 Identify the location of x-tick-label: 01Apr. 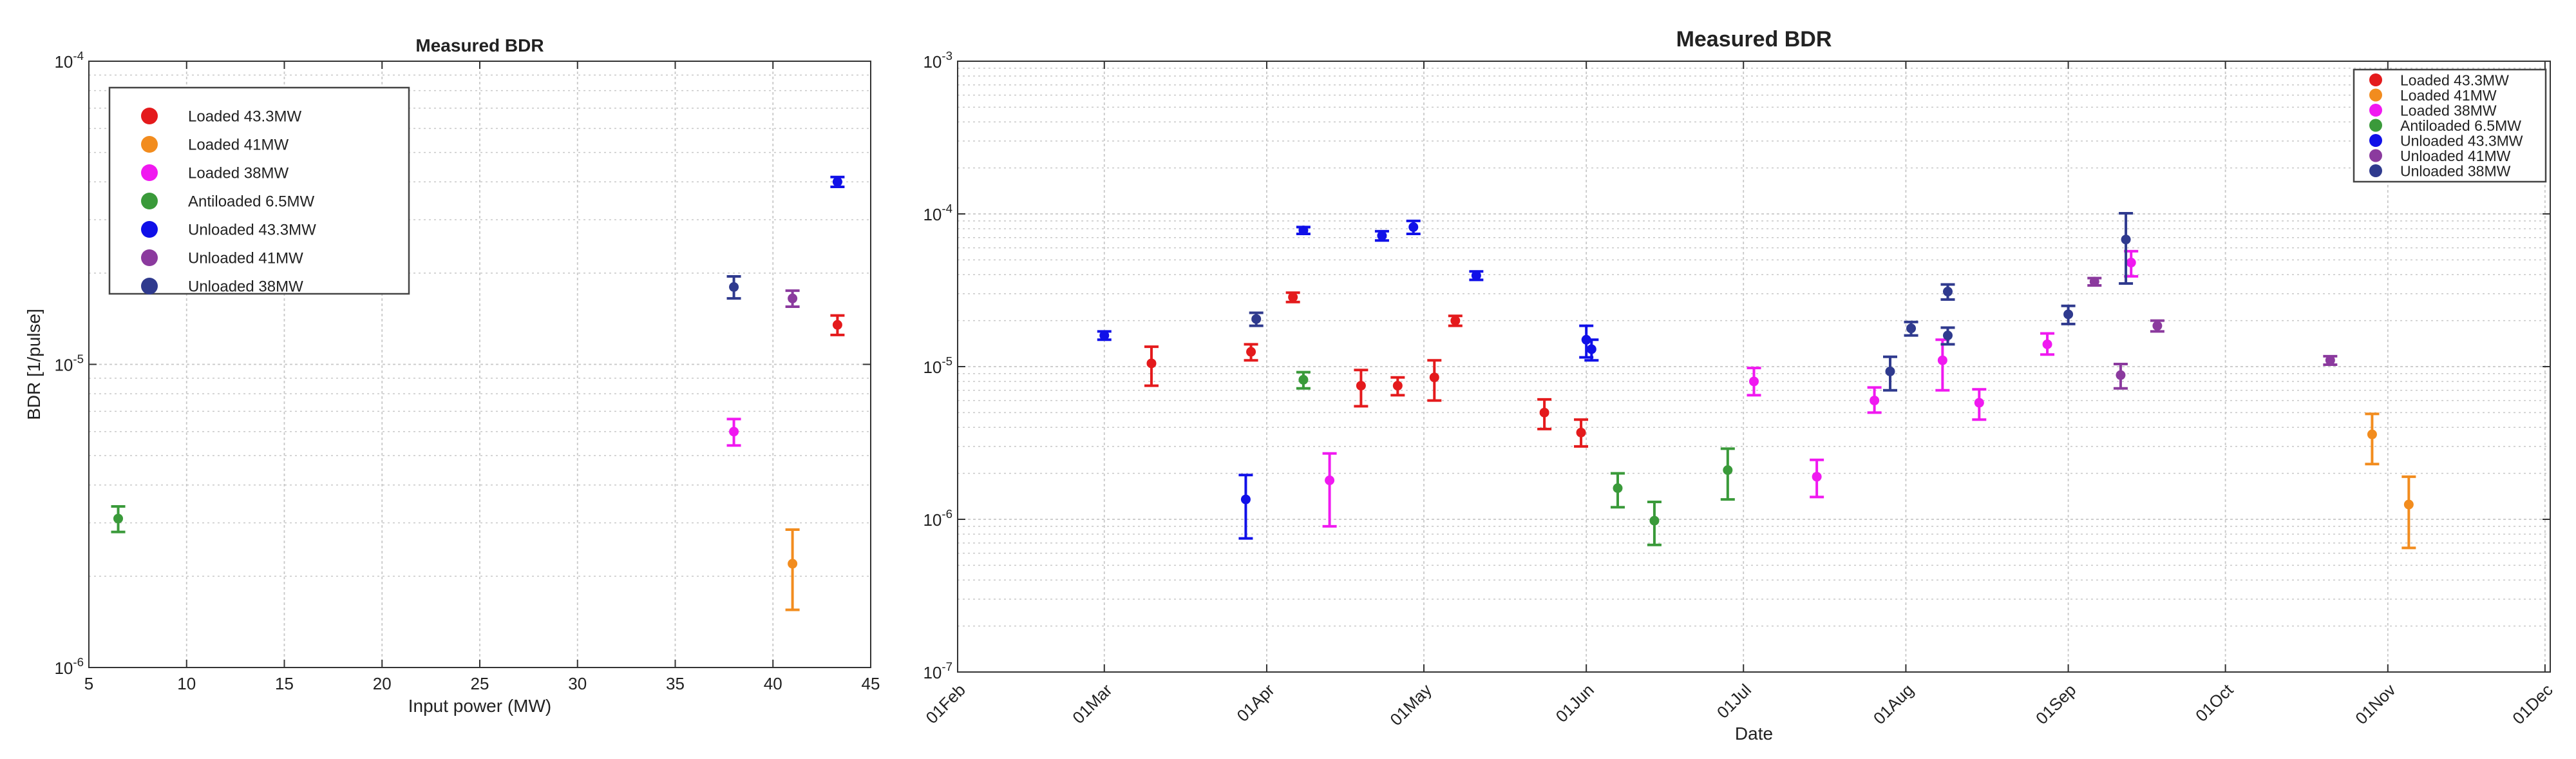
(1255, 702).